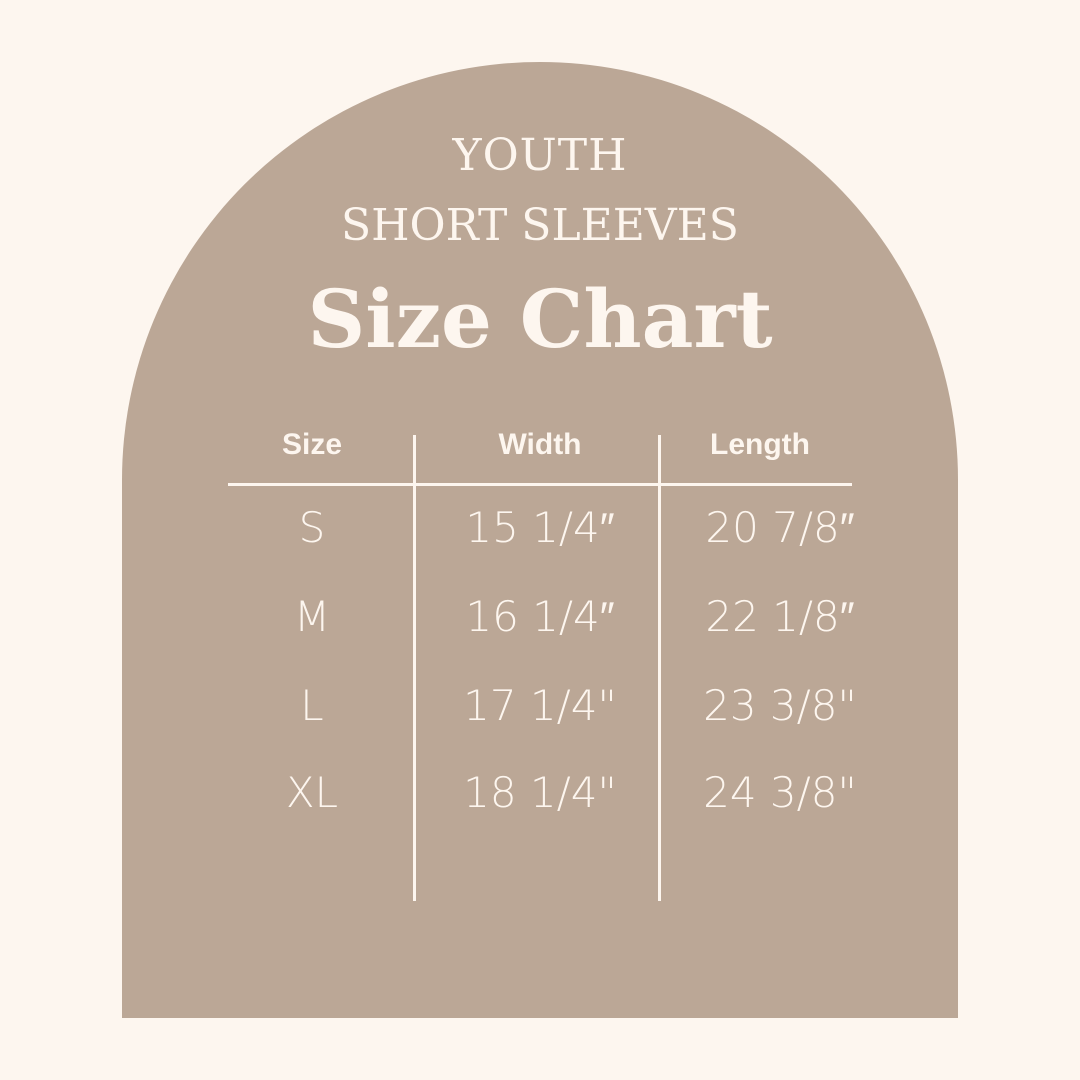  What do you see at coordinates (540, 792) in the screenshot?
I see `width-cell: 18 1/4"` at bounding box center [540, 792].